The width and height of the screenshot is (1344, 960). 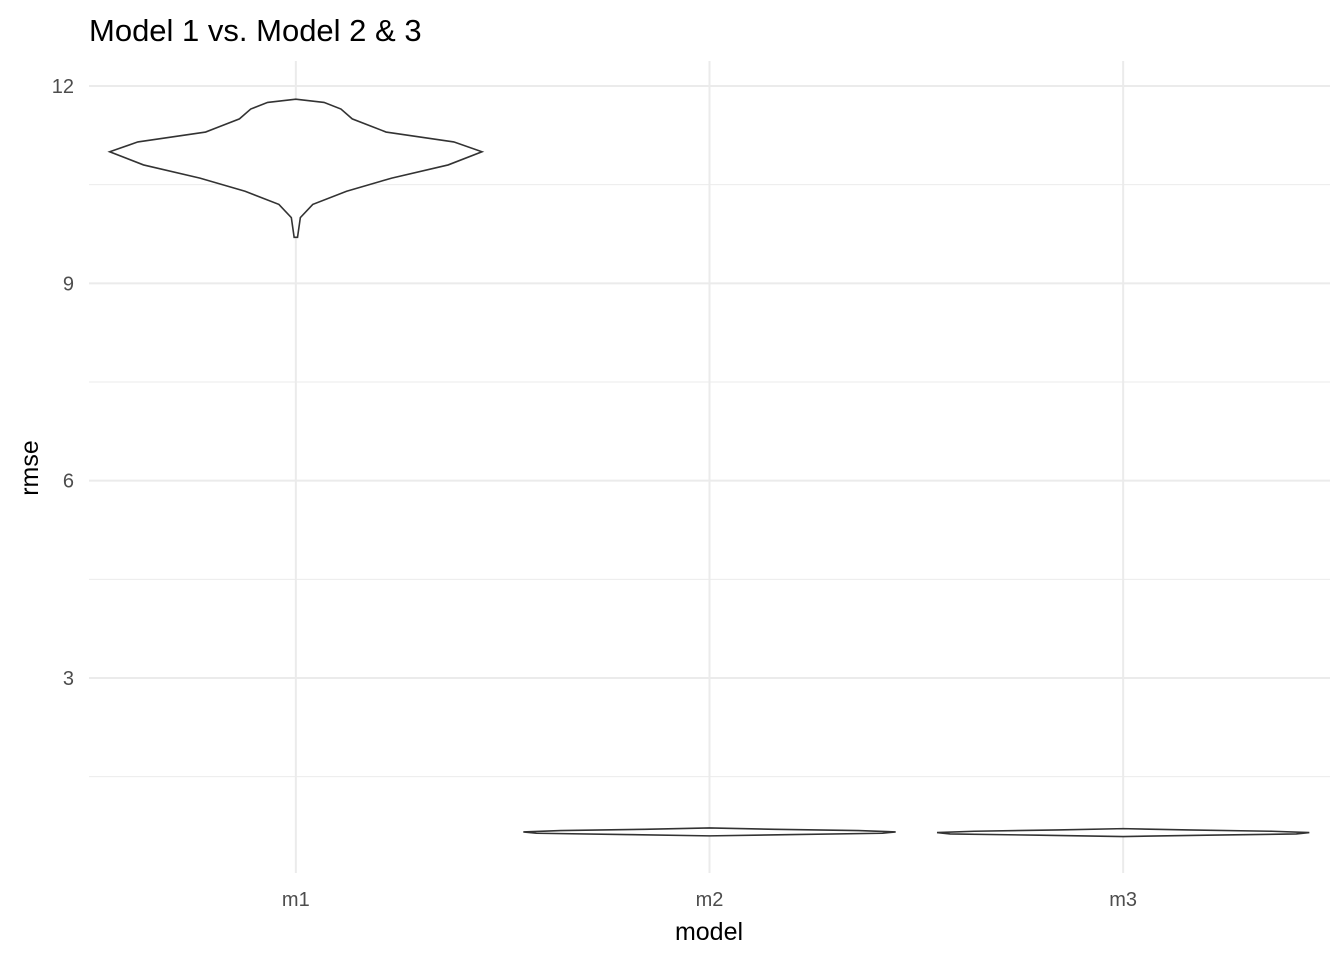 What do you see at coordinates (1123, 900) in the screenshot?
I see `x-tick-label-m3: m3` at bounding box center [1123, 900].